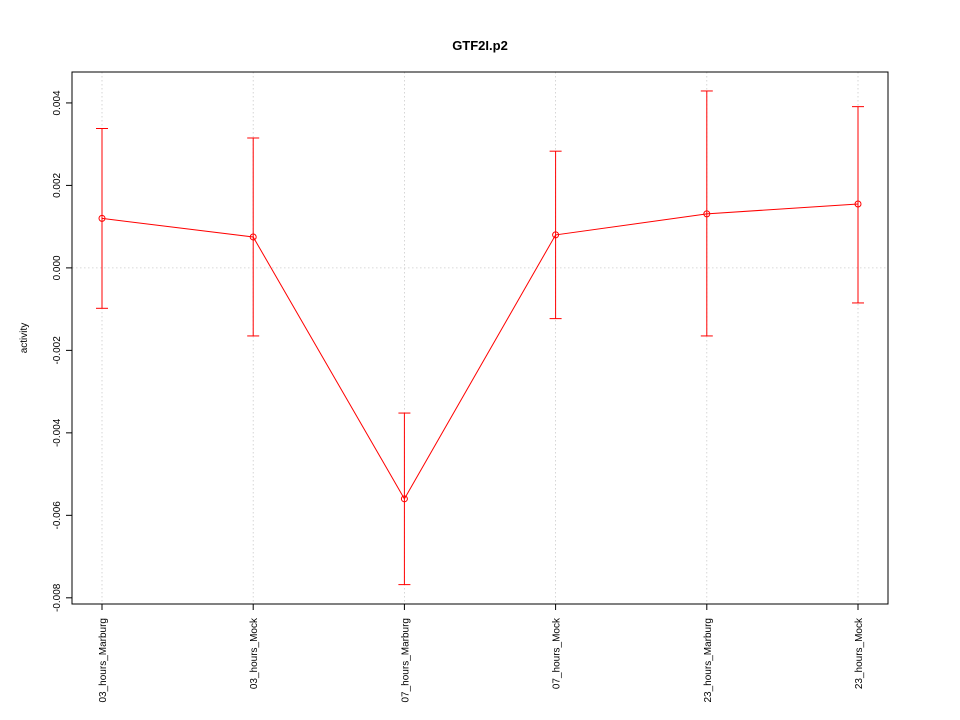  What do you see at coordinates (254, 653) in the screenshot?
I see `x-tick-label: 03_hours_Mock` at bounding box center [254, 653].